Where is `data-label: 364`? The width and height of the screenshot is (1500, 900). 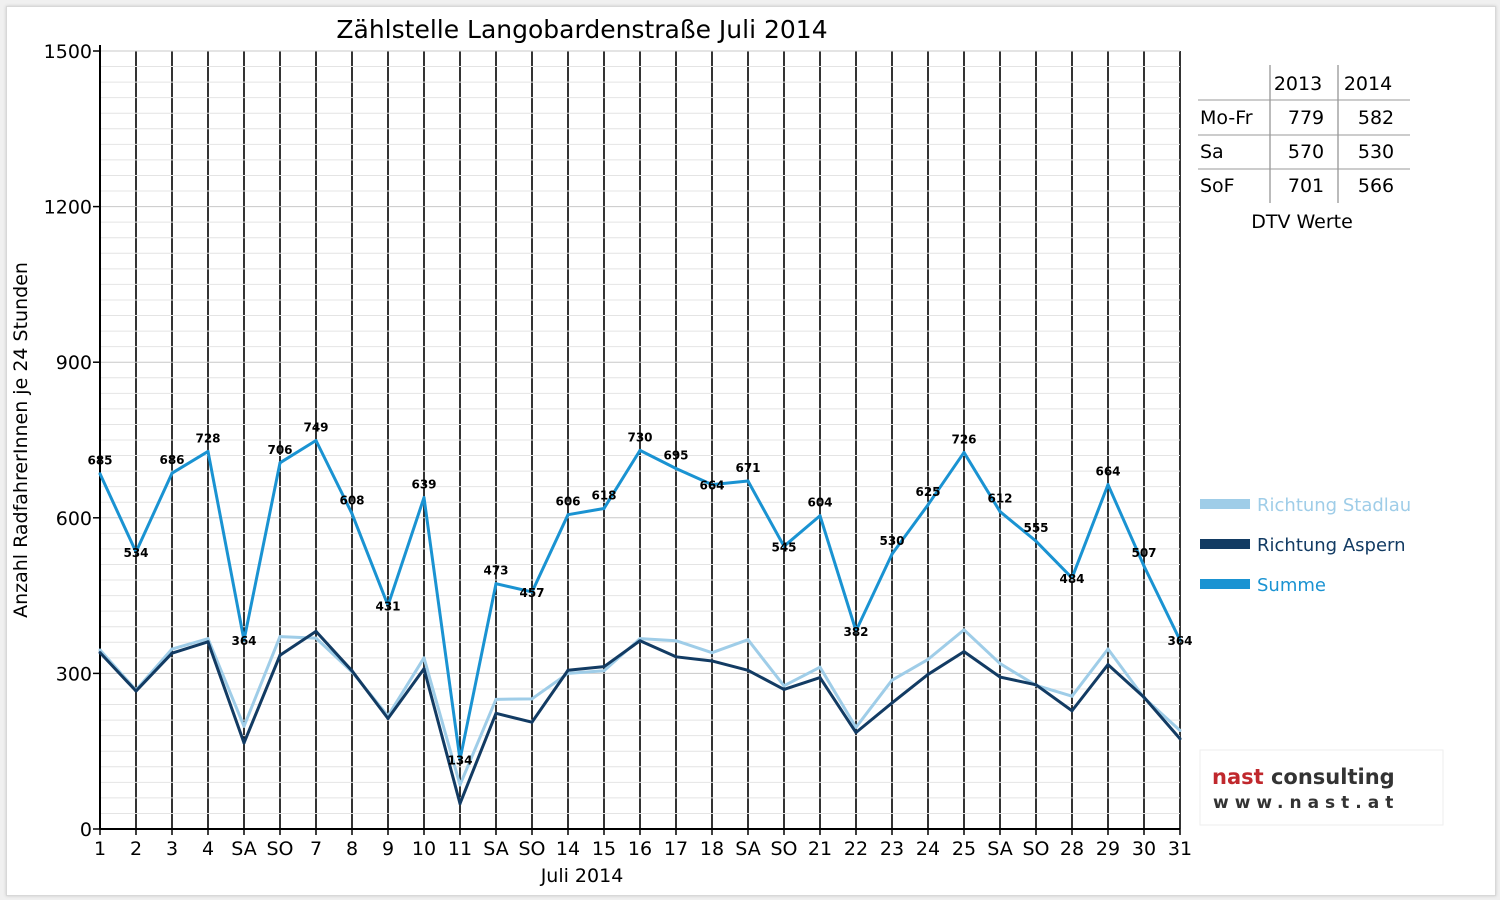 data-label: 364 is located at coordinates (243, 641).